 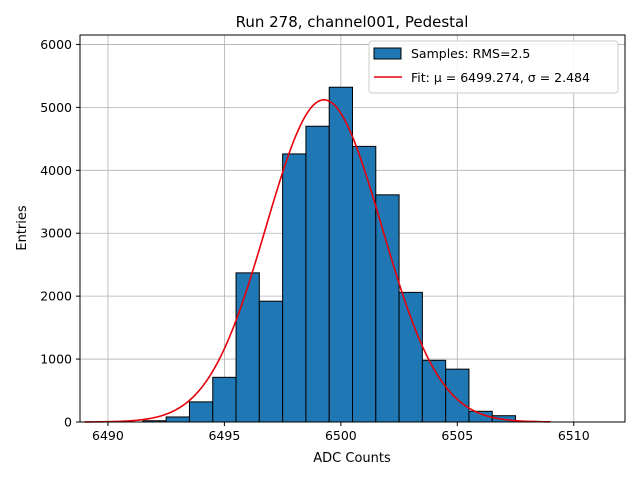 What do you see at coordinates (56, 296) in the screenshot?
I see `y-tick-label: 2000` at bounding box center [56, 296].